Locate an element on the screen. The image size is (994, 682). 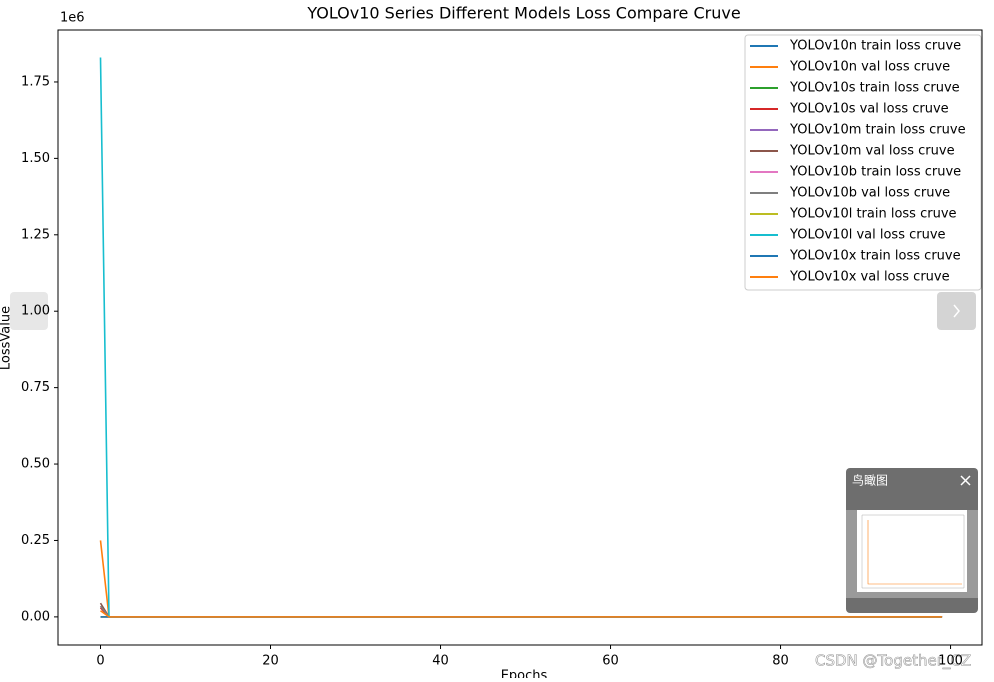
legend-label: YOLOv10l val loss cruve is located at coordinates (867, 235).